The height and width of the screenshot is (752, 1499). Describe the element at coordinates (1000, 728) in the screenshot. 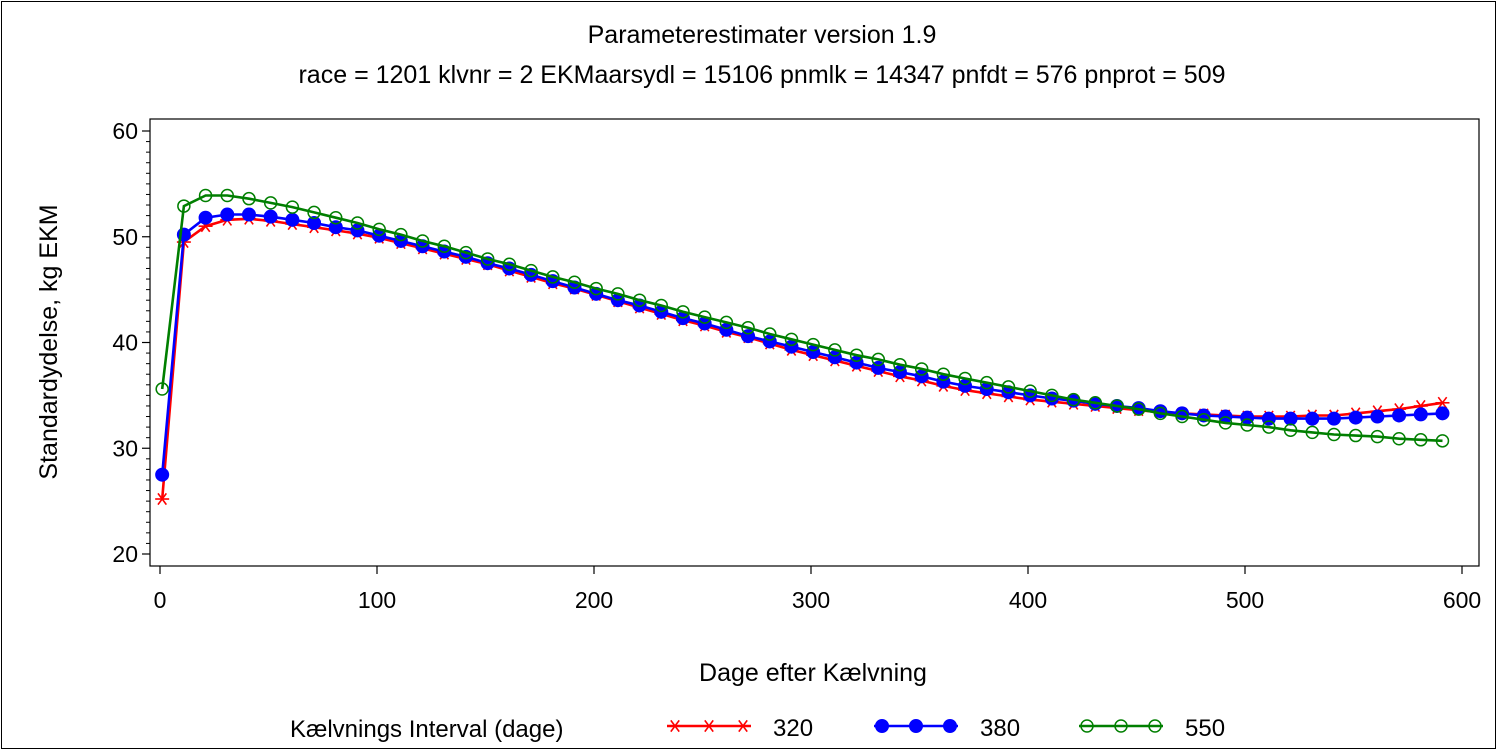

I see `legend-label: 380` at that location.